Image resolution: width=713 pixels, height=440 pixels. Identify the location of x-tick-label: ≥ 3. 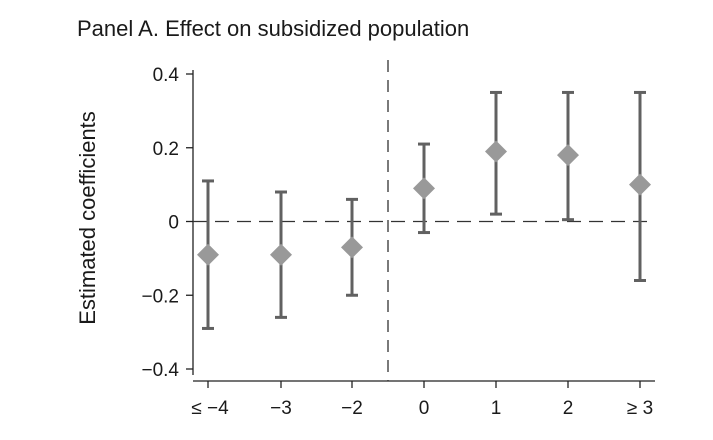
(640, 408).